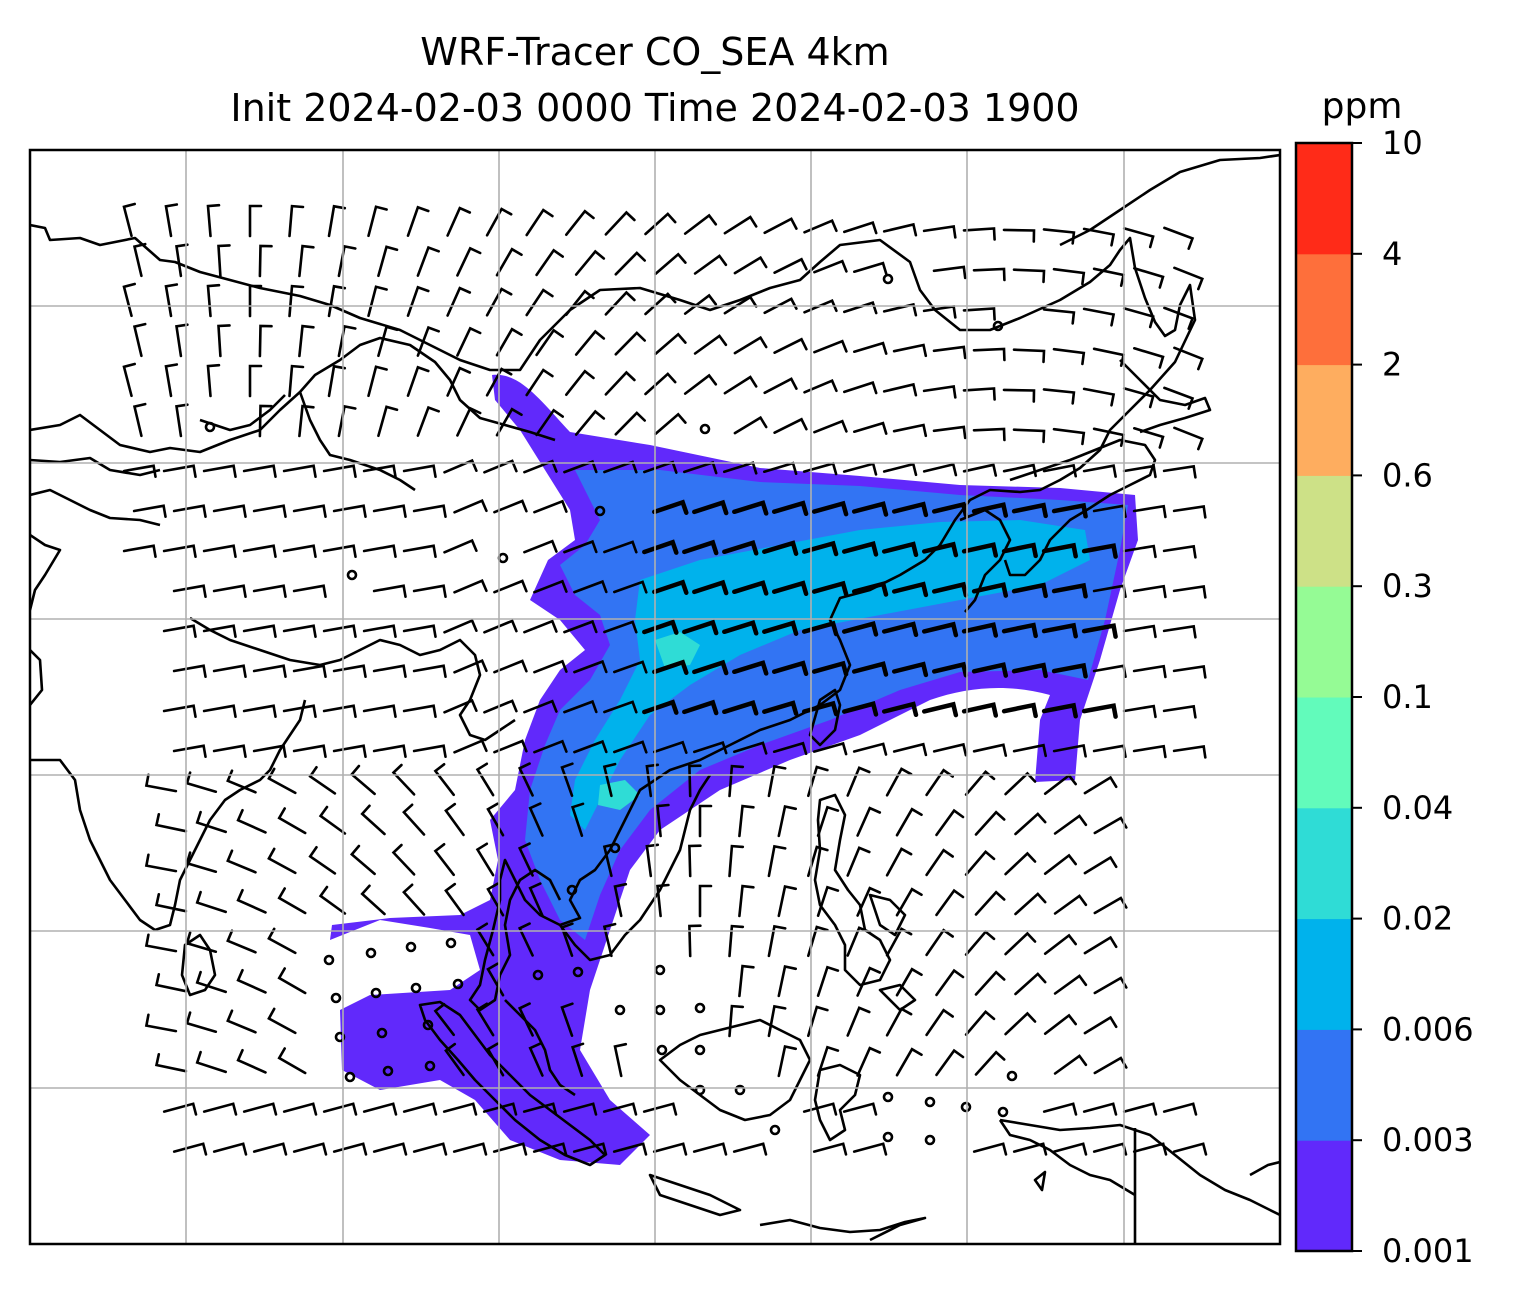 This screenshot has width=1528, height=1306. Describe the element at coordinates (1324, 697) in the screenshot. I see `colorbar-swatches` at that location.